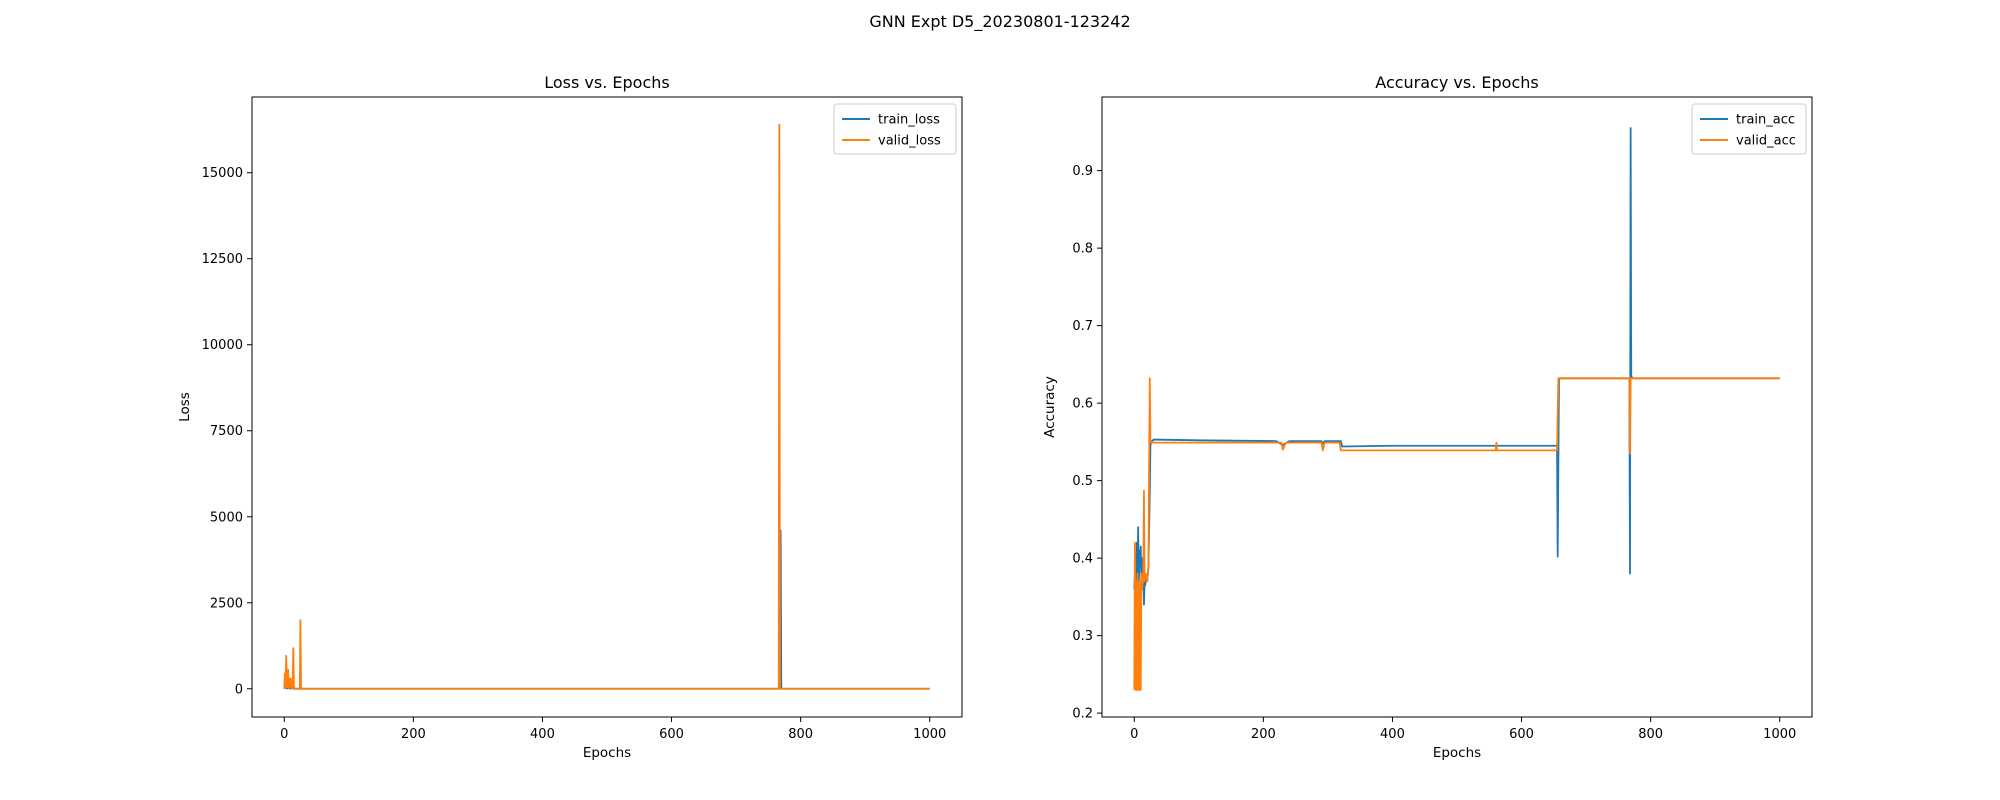 This screenshot has height=800, width=2000. I want to click on loss-y-tick-label: 7500, so click(226, 431).